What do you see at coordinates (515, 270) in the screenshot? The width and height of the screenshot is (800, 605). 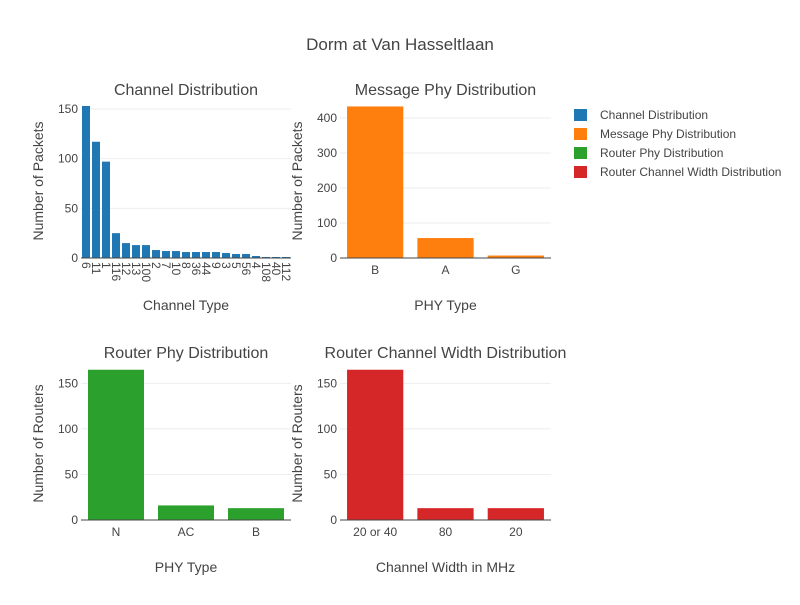 I see `x-tick-label: G` at bounding box center [515, 270].